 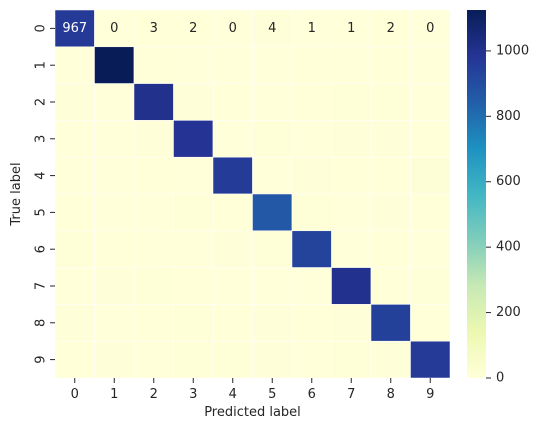 What do you see at coordinates (391, 394) in the screenshot?
I see `x-tick-label: 8` at bounding box center [391, 394].